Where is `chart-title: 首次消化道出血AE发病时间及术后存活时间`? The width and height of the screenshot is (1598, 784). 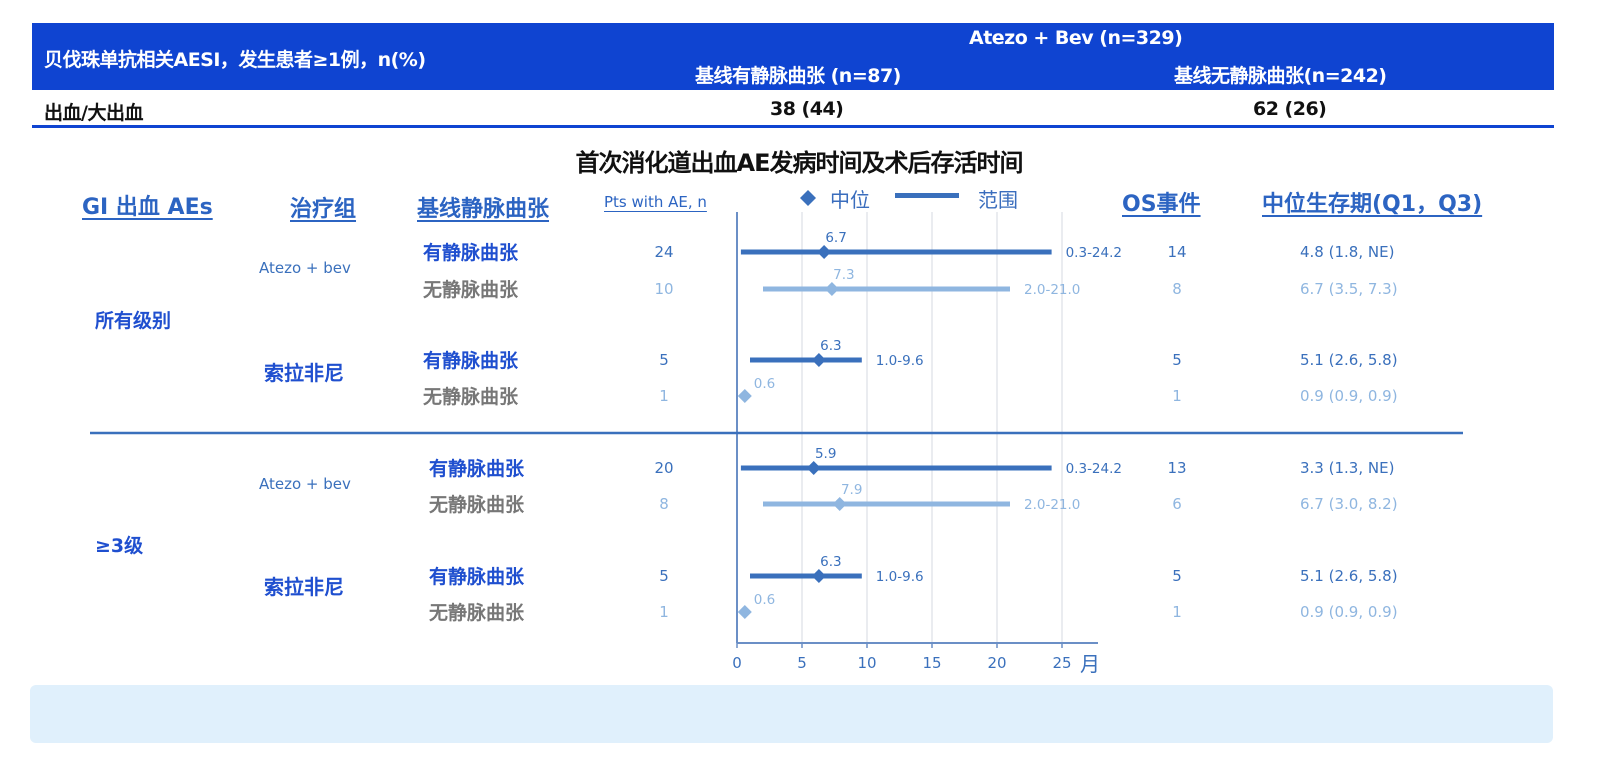
chart-title: 首次消化道出血AE发病时间及术后存活时间 is located at coordinates (799, 163).